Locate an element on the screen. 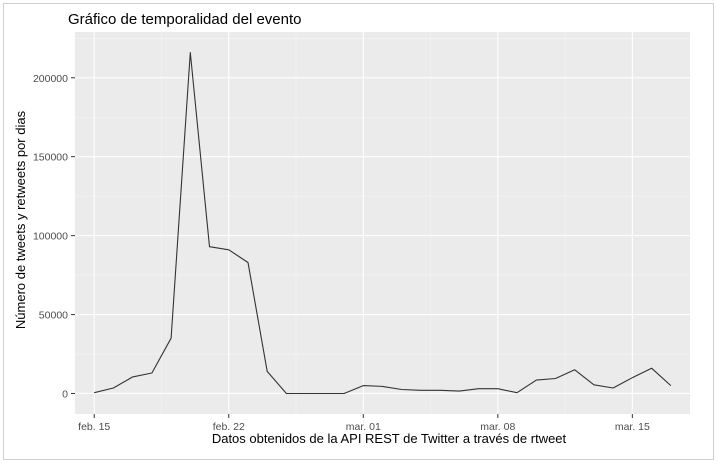  x-tick-label: mar. 08 is located at coordinates (497, 427).